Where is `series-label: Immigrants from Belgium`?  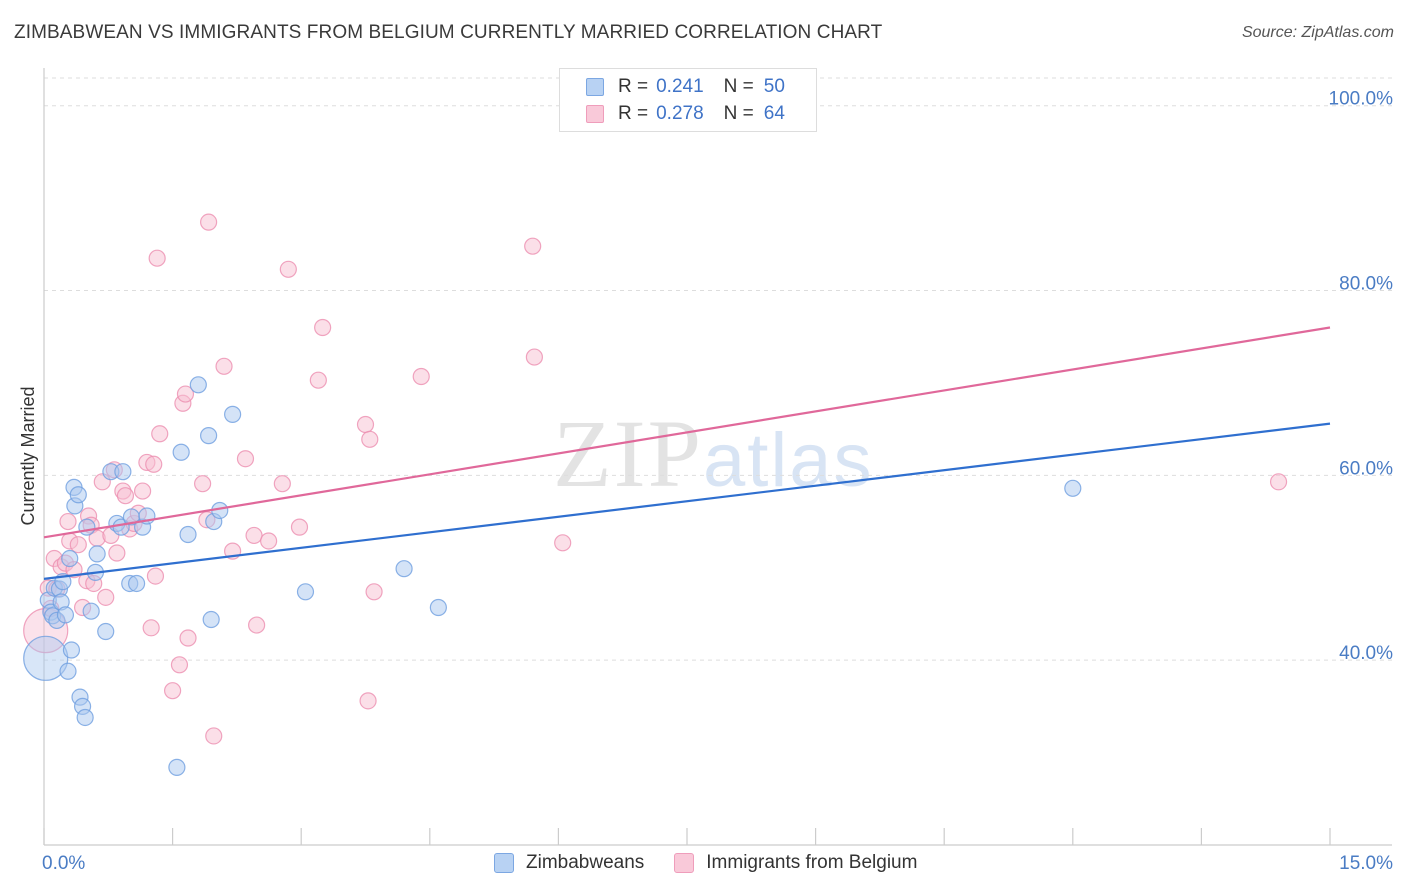
series-label: Immigrants from Belgium is located at coordinates (812, 862).